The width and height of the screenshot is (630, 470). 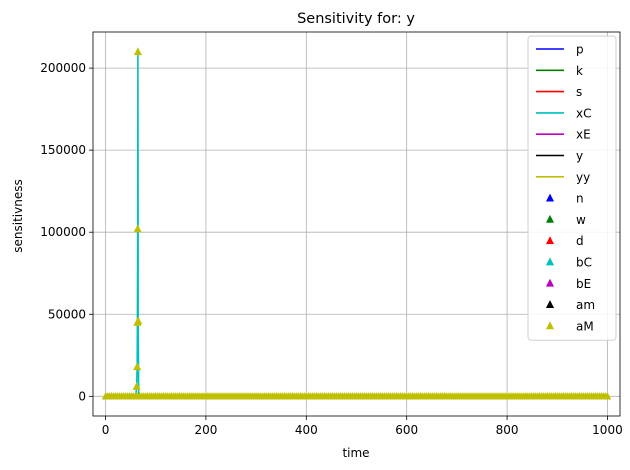 I want to click on legend-label-xE: xE, so click(x=583, y=135).